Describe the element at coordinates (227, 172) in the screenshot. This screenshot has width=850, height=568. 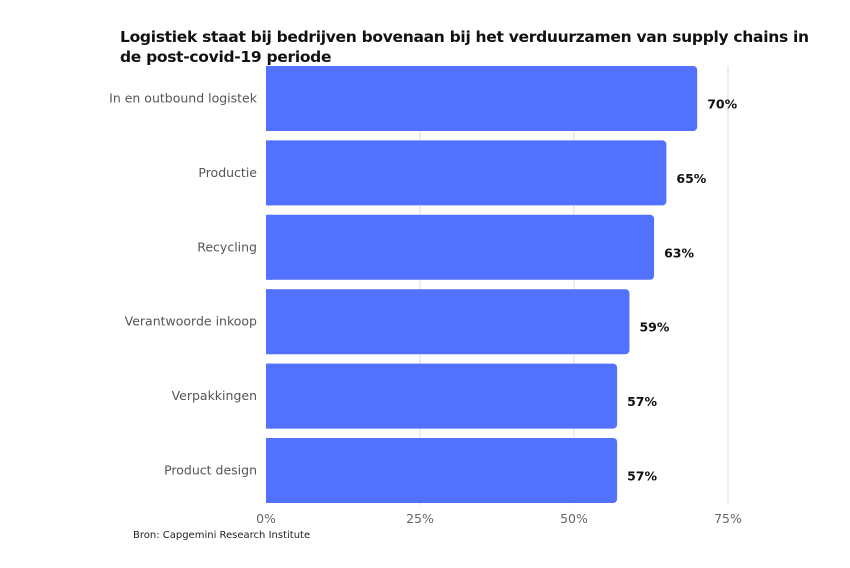
I see `category-label: Productie` at that location.